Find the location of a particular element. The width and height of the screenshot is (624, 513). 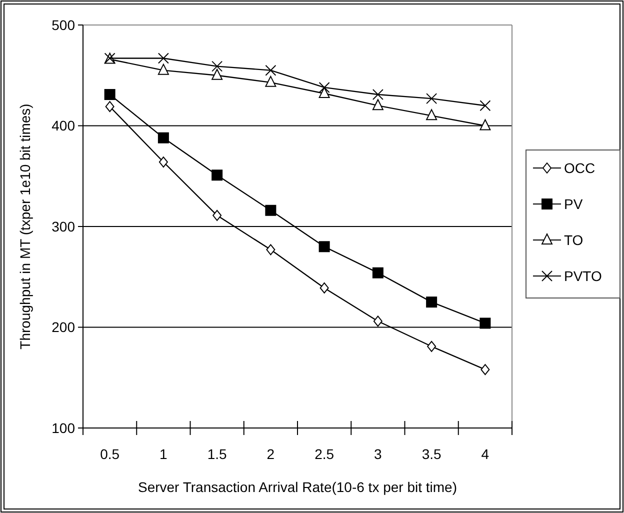

x-tick-label: 3.5 is located at coordinates (432, 454).